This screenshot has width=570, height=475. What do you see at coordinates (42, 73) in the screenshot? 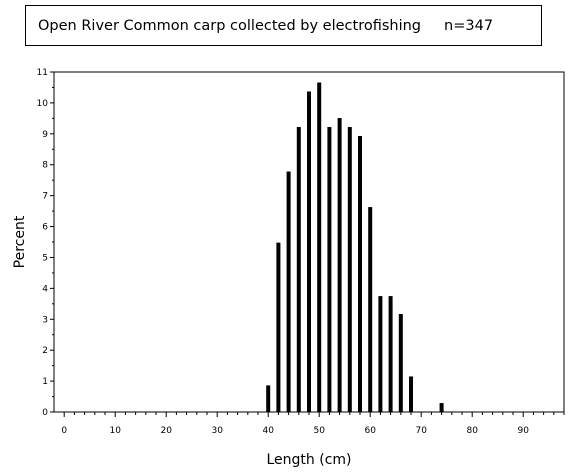
I see `y-tick-label: 11` at bounding box center [42, 73].